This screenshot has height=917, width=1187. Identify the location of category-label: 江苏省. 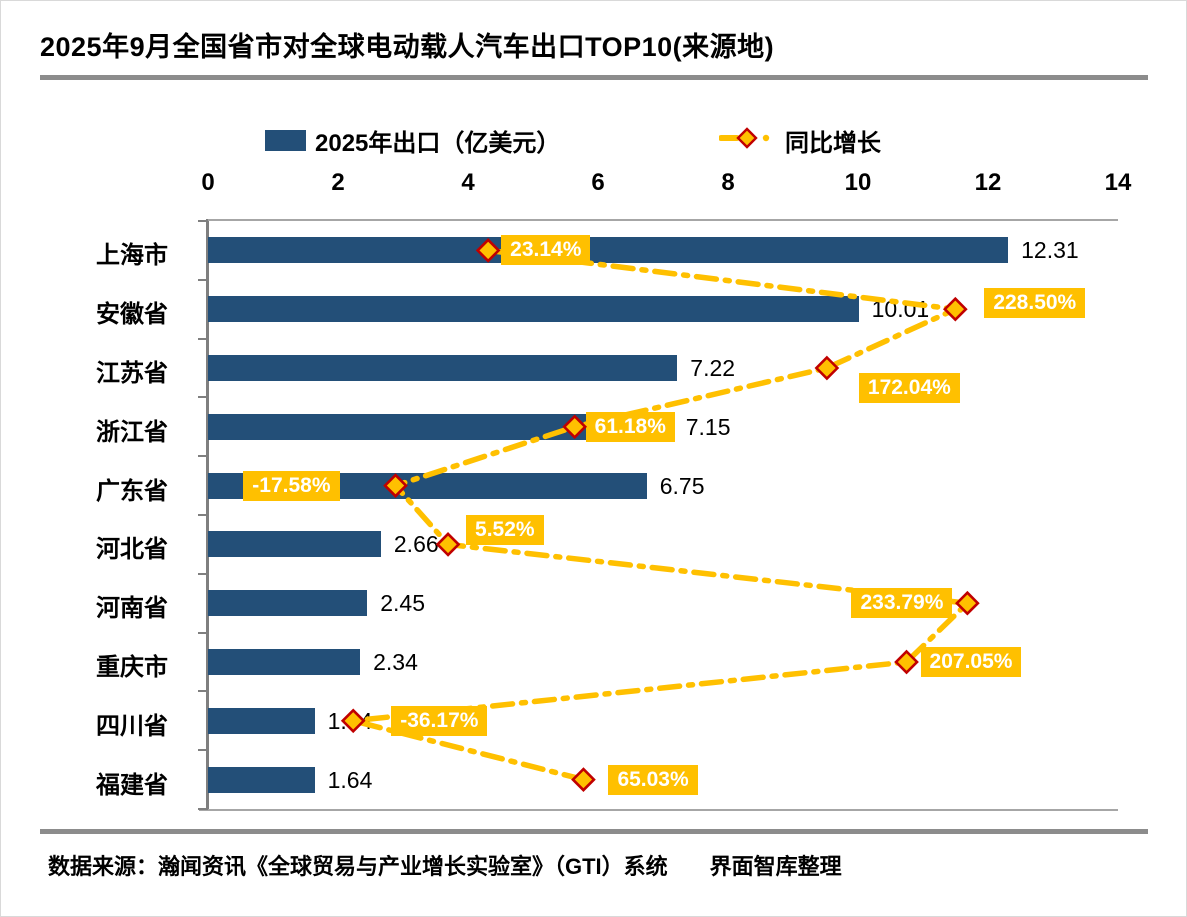
(132, 373).